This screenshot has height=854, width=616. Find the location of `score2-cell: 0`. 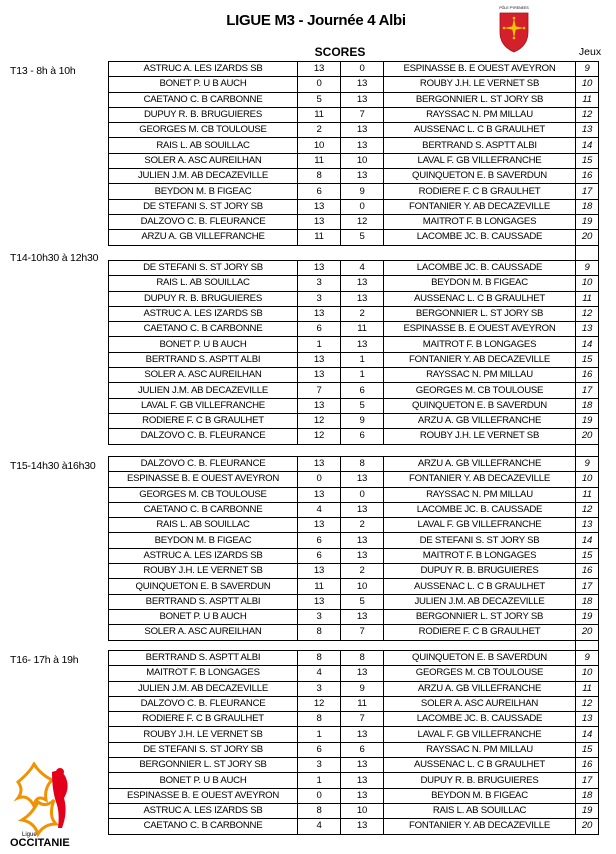

score2-cell: 0 is located at coordinates (362, 206).